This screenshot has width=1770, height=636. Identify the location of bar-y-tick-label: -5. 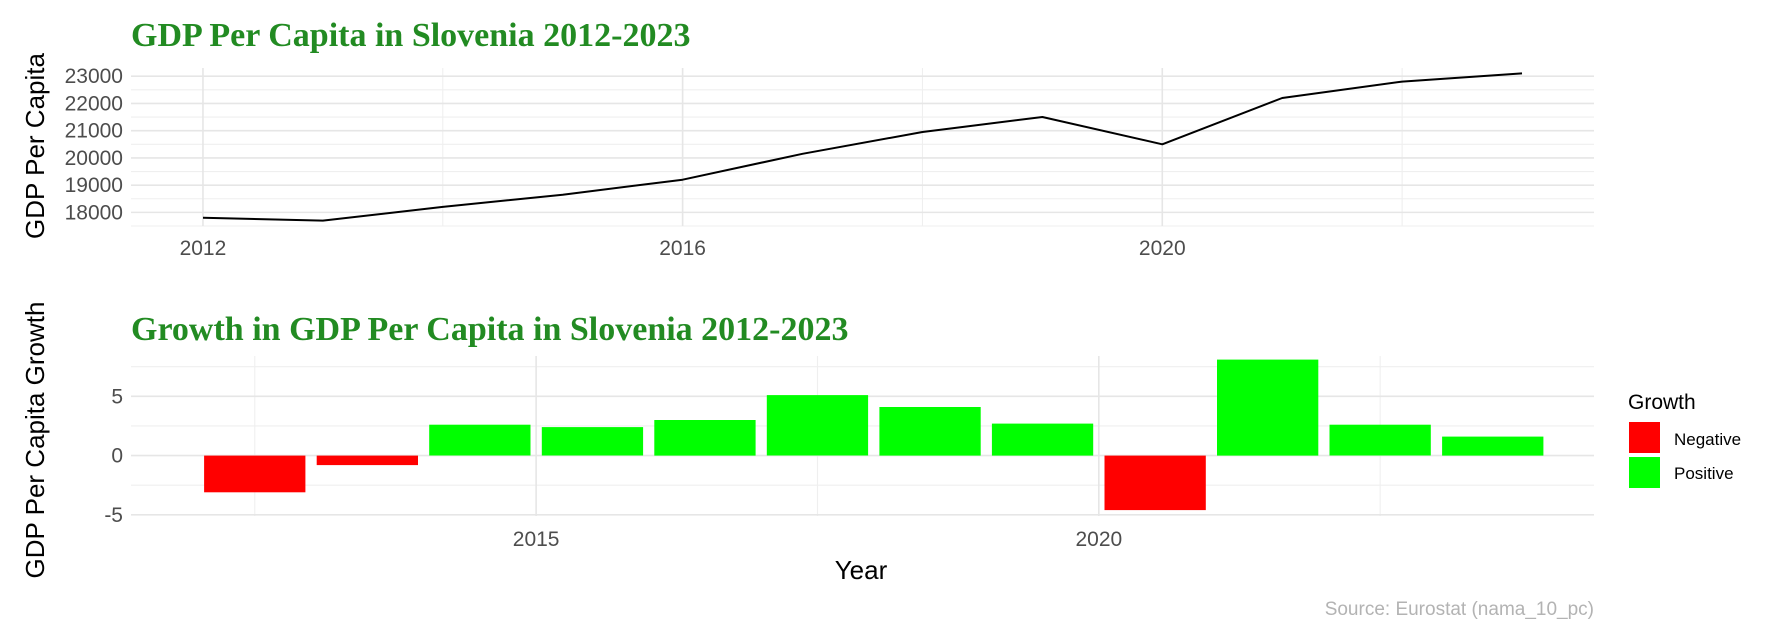
(113, 515).